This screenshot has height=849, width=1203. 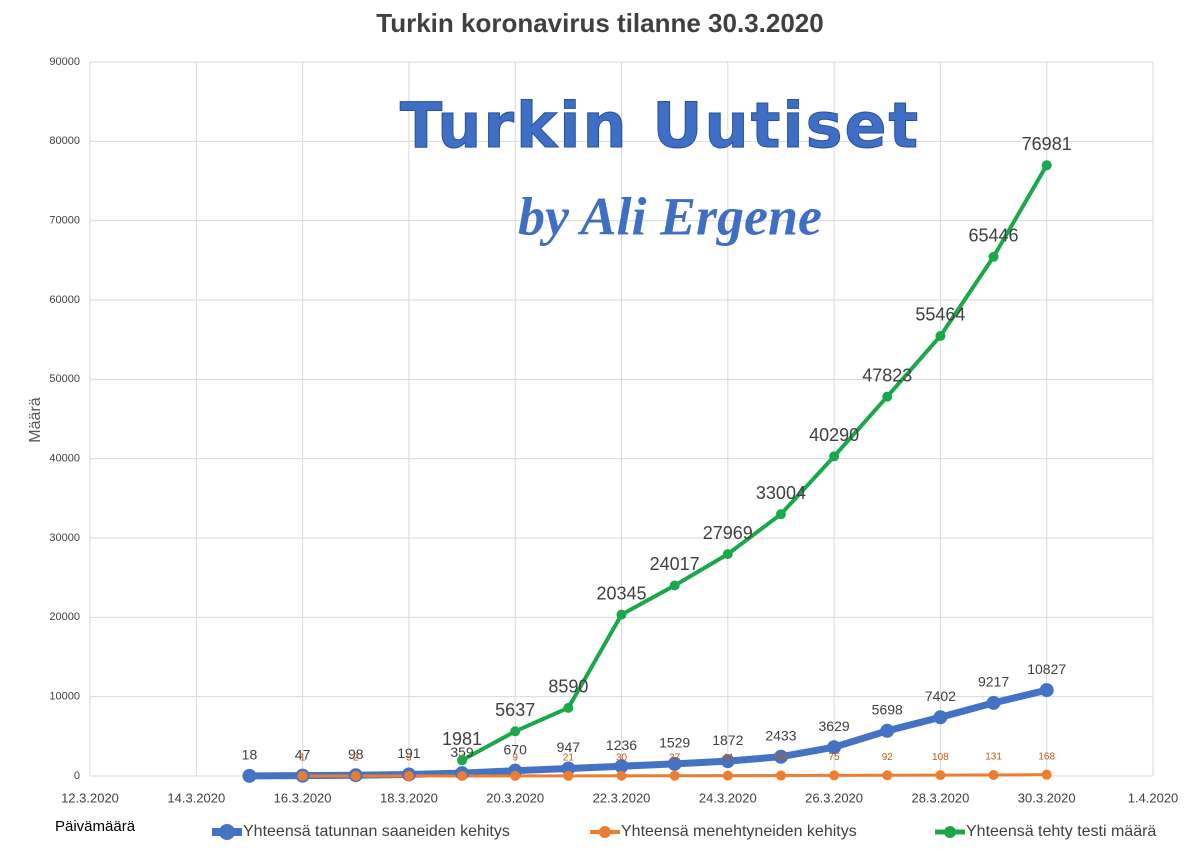 What do you see at coordinates (834, 435) in the screenshot?
I see `data-label: 40290` at bounding box center [834, 435].